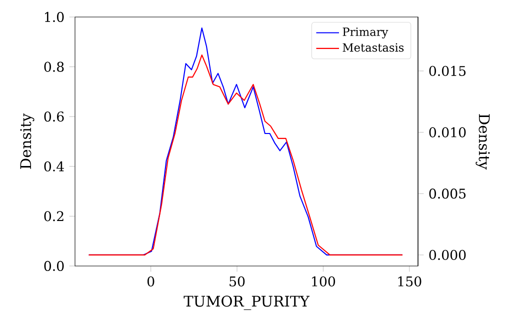 The width and height of the screenshot is (514, 331). What do you see at coordinates (54, 166) in the screenshot?
I see `y-tick-label: 0.4` at bounding box center [54, 166].